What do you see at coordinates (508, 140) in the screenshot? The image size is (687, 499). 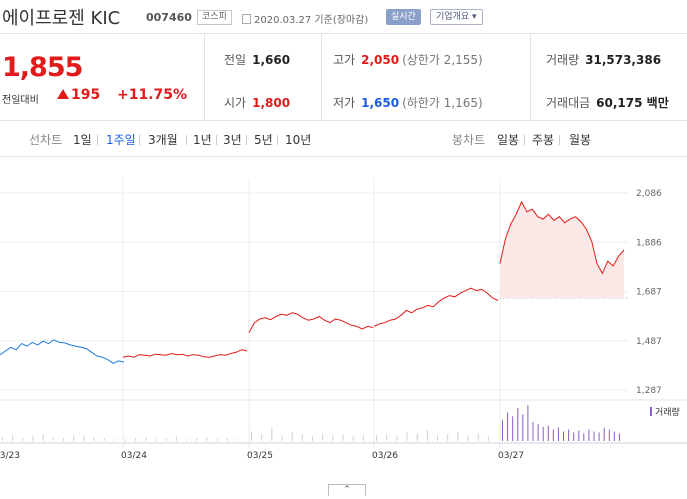 I see `candle-daily: 일봉` at bounding box center [508, 140].